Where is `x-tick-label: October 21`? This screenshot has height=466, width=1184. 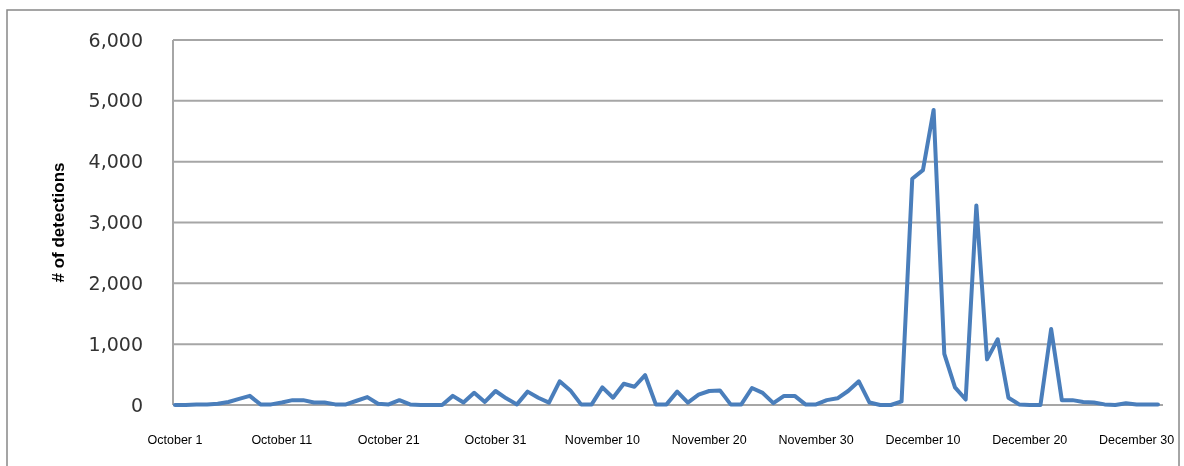
x-tick-label: October 21 is located at coordinates (388, 440).